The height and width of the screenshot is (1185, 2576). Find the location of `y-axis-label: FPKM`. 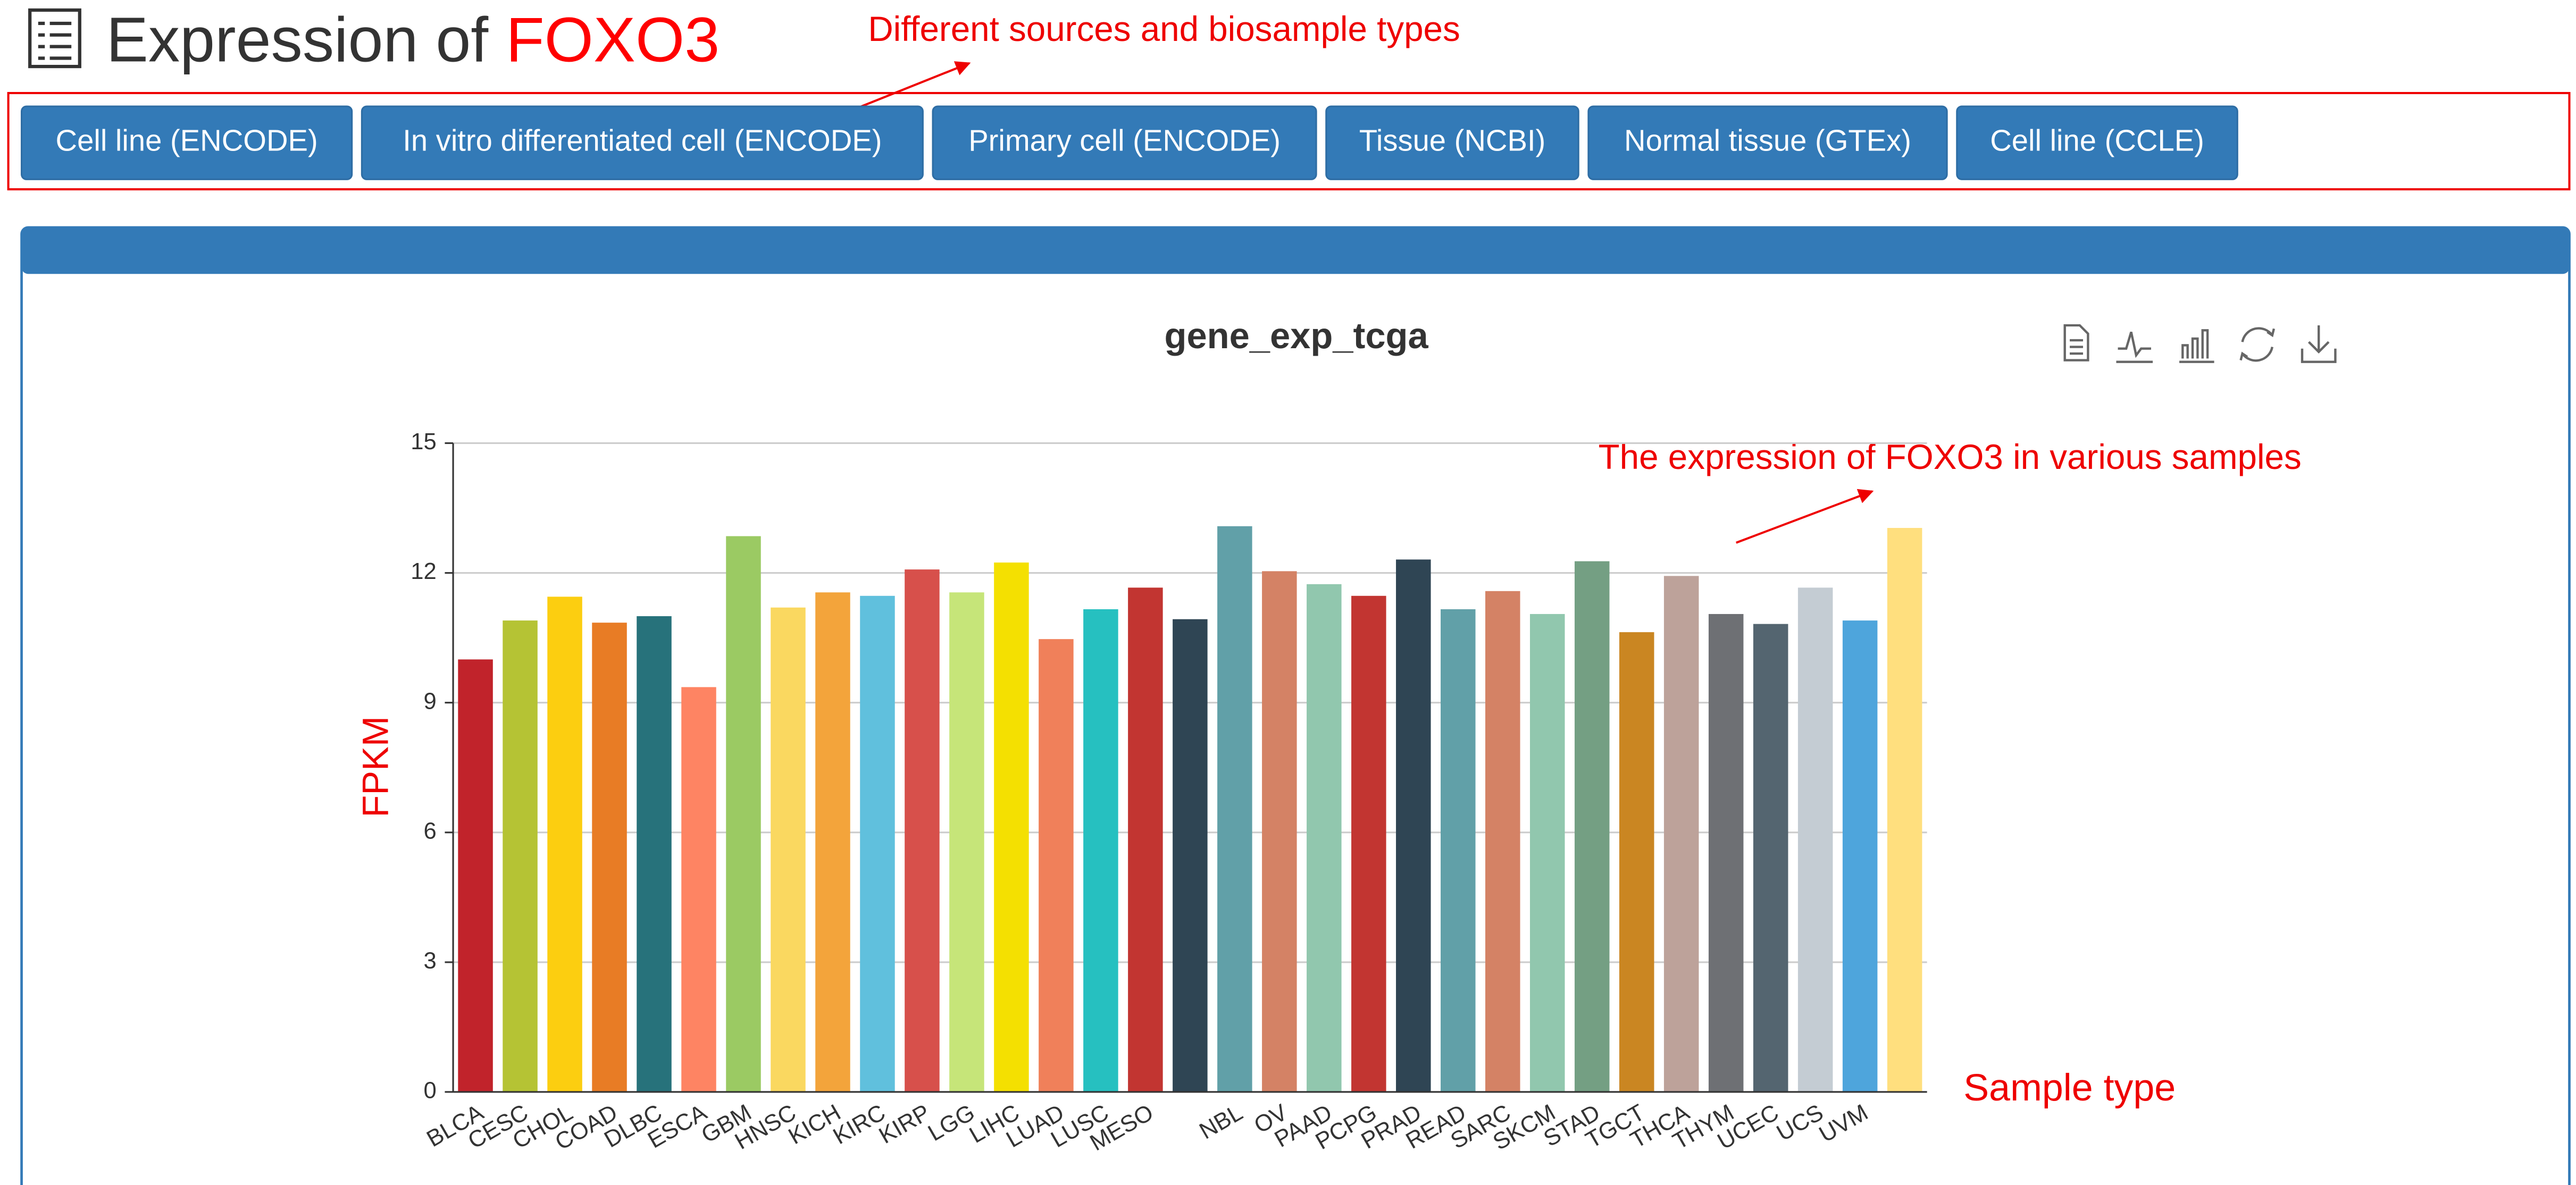

y-axis-label: FPKM is located at coordinates (375, 767).